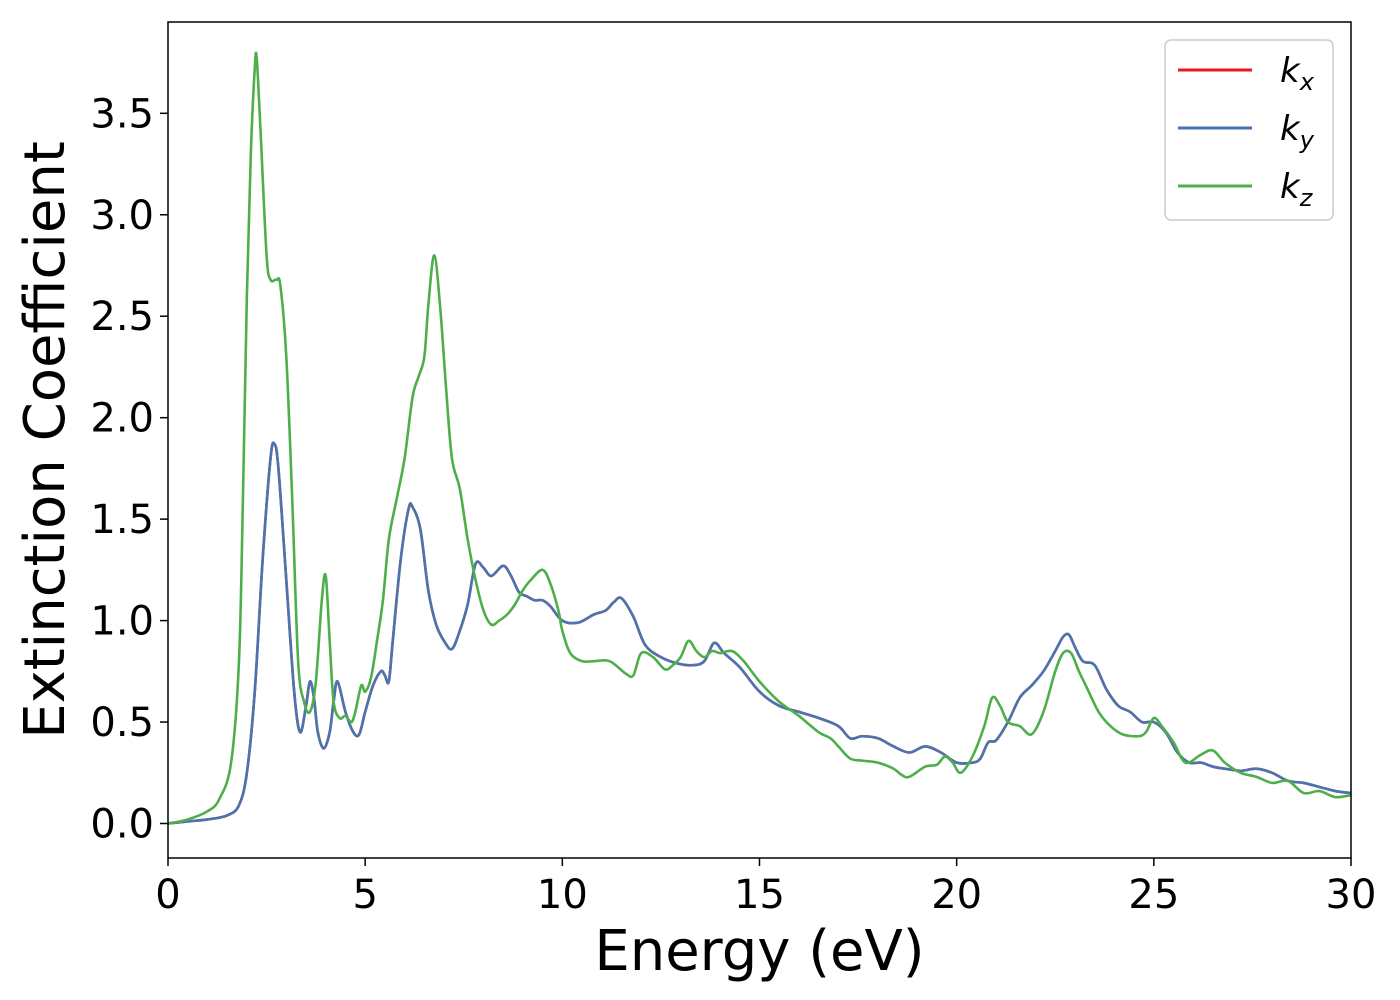  I want to click on legend-label: kz, so click(1297, 189).